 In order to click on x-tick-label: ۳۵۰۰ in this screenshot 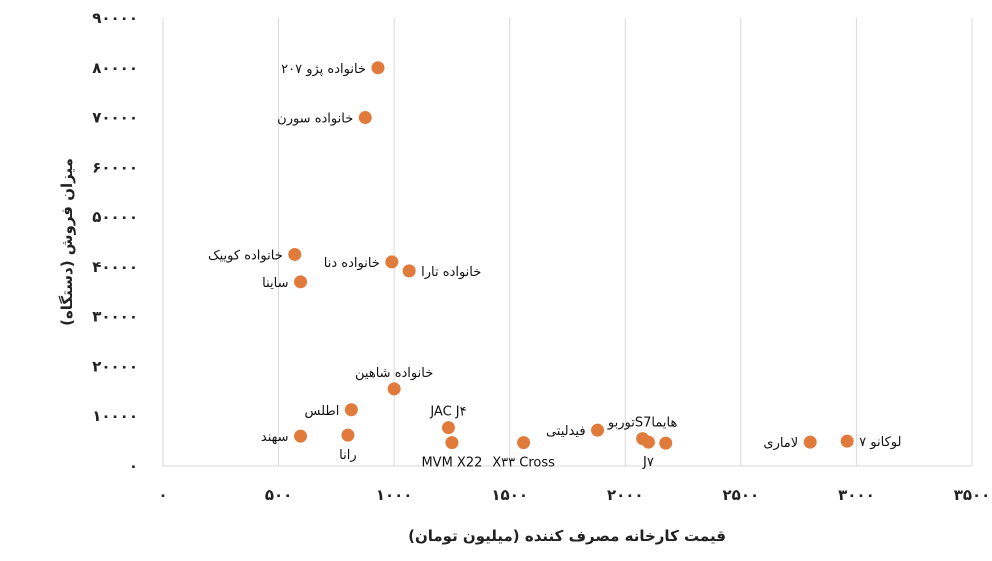, I will do `click(972, 495)`.